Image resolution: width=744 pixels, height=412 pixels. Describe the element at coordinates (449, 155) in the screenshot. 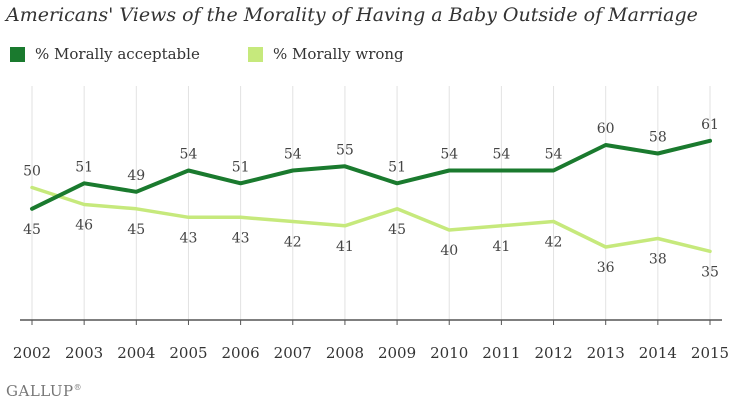

I see `data-label-acceptable-2010: 54` at that location.